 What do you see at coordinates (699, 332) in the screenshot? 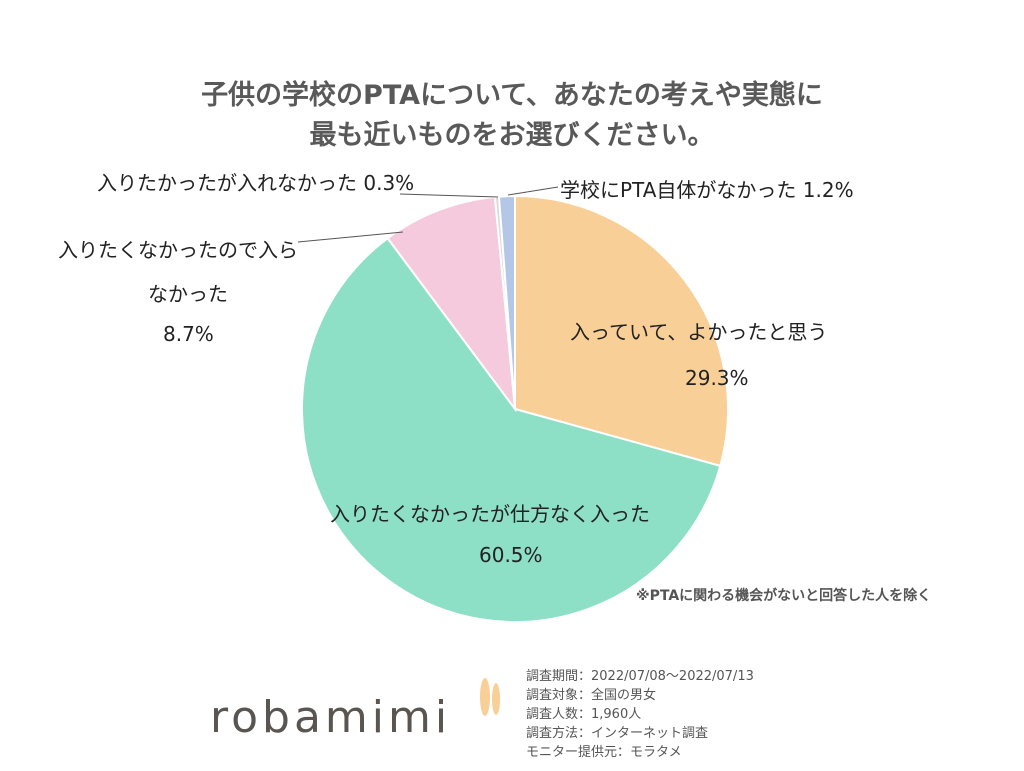
I see `slice-label-yokatta: 入っていて、よかったと思う` at bounding box center [699, 332].